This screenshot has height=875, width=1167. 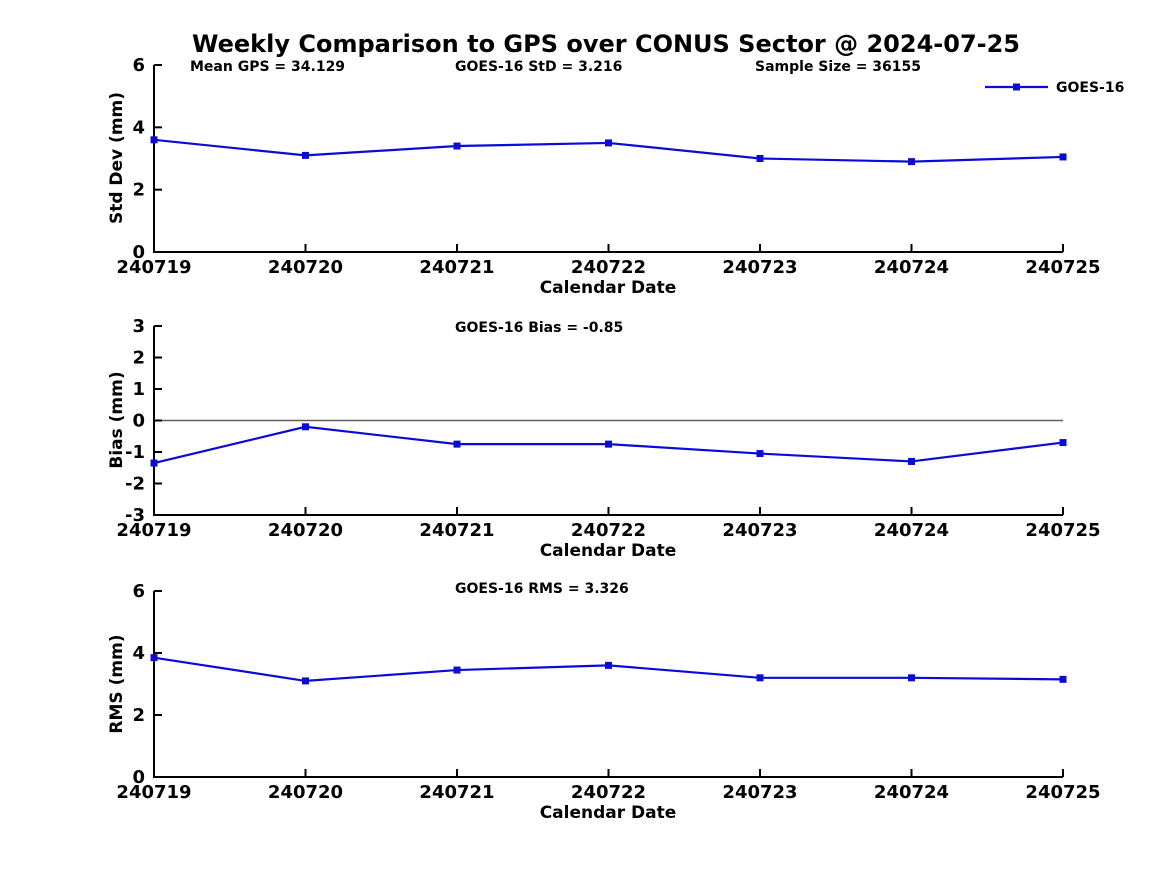 I want to click on y-axis-label-rms: RMS (mm), so click(x=117, y=683).